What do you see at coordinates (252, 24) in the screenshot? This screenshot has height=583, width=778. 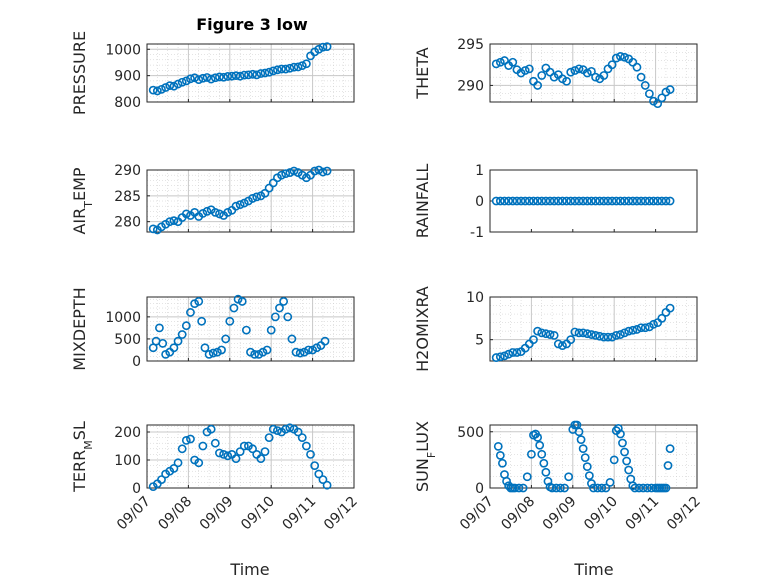 I see `figure-title: Figure 3 low` at bounding box center [252, 24].